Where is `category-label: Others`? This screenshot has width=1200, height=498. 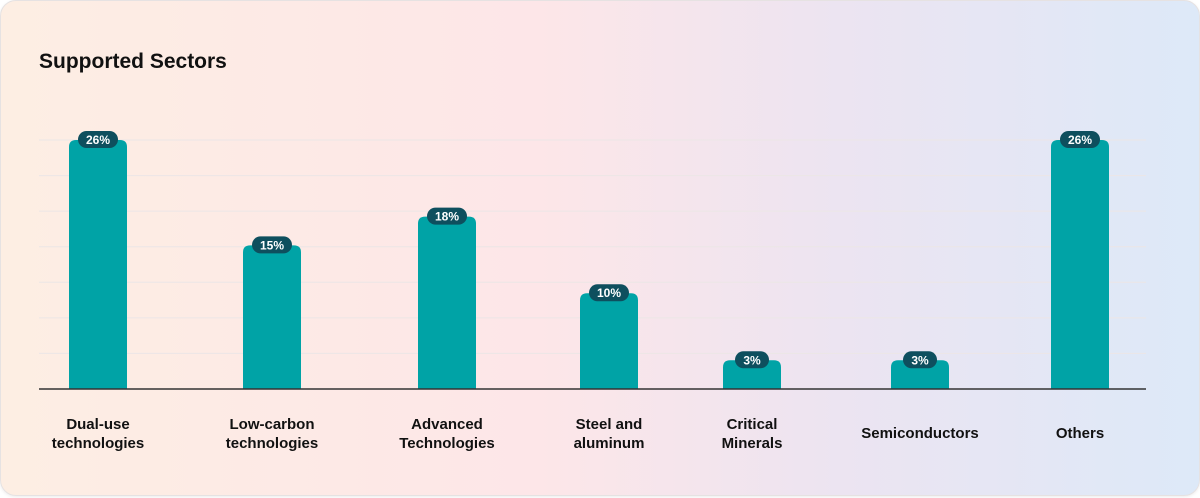
category-label: Others is located at coordinates (1080, 433).